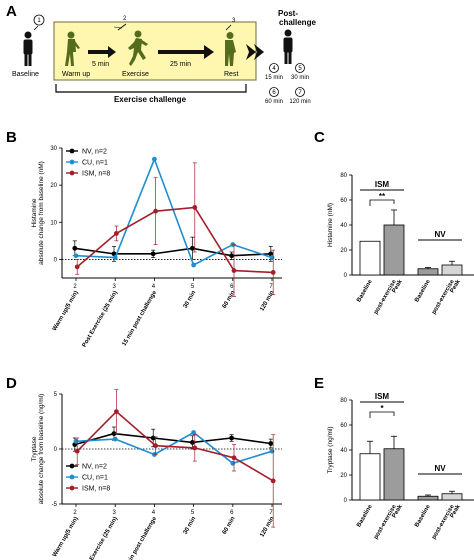 Image resolution: width=474 pixels, height=560 pixels. What do you see at coordinates (41, 449) in the screenshot?
I see `y-axis-subtitle: absolute change from baseline (ng/ml)` at bounding box center [41, 449].